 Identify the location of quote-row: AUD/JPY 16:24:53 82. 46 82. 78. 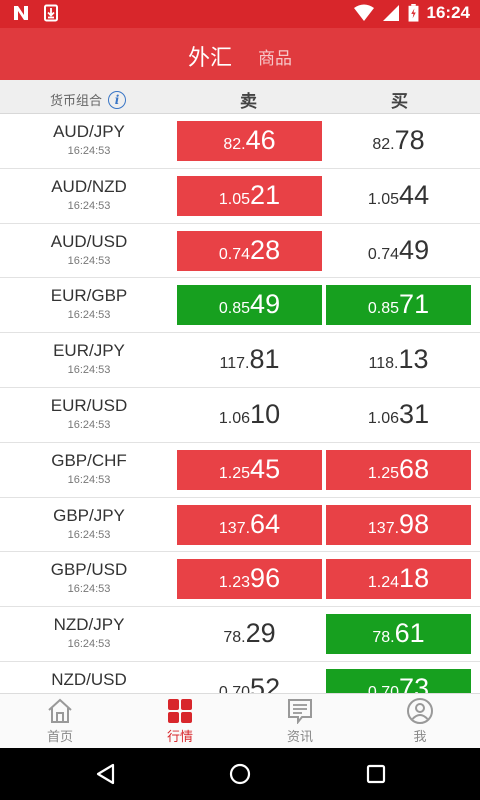
(240, 141).